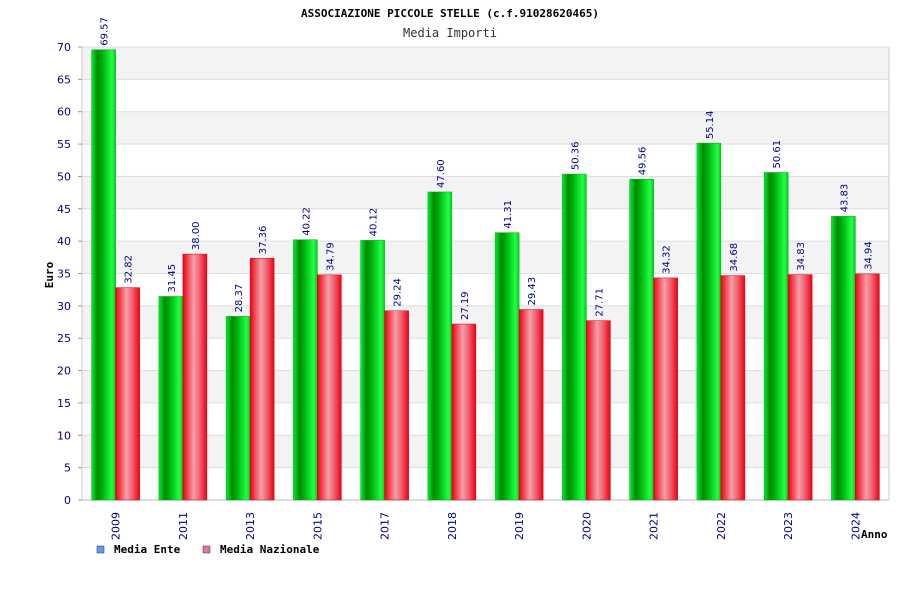  What do you see at coordinates (532, 291) in the screenshot?
I see `data-label: 29.43` at bounding box center [532, 291].